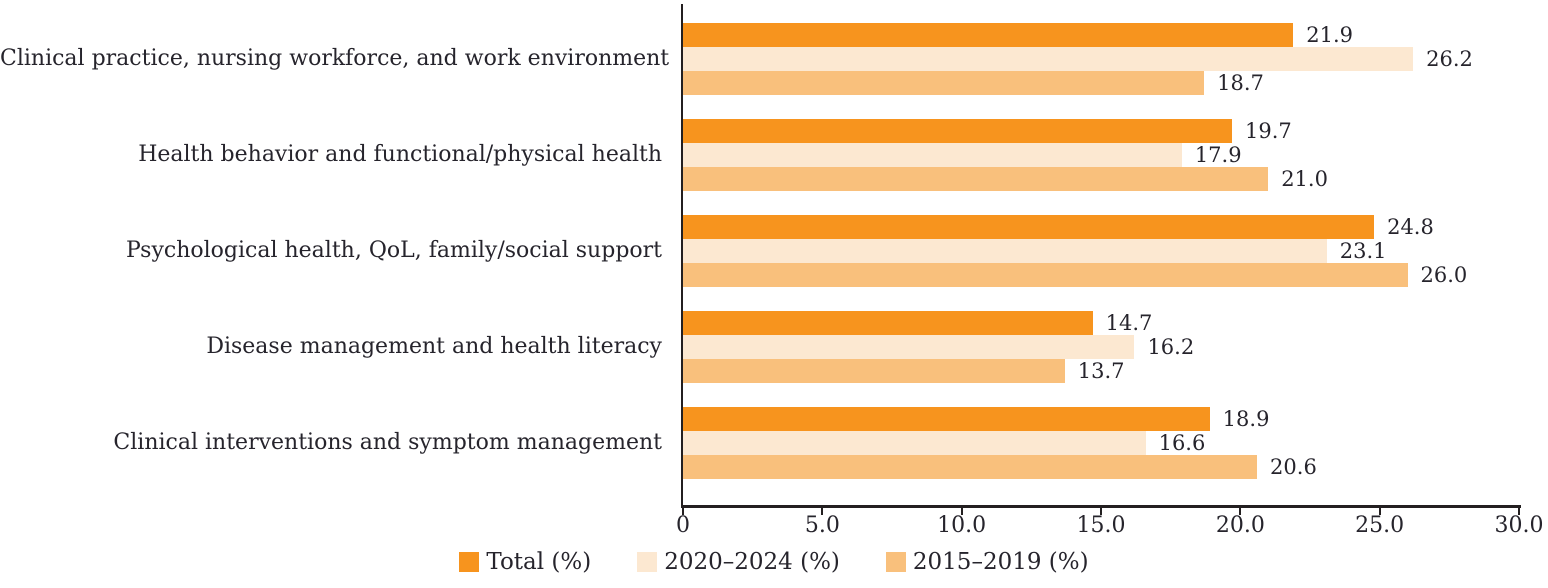  Describe the element at coordinates (1101, 371) in the screenshot. I see `bar-value-label: 13.7` at that location.